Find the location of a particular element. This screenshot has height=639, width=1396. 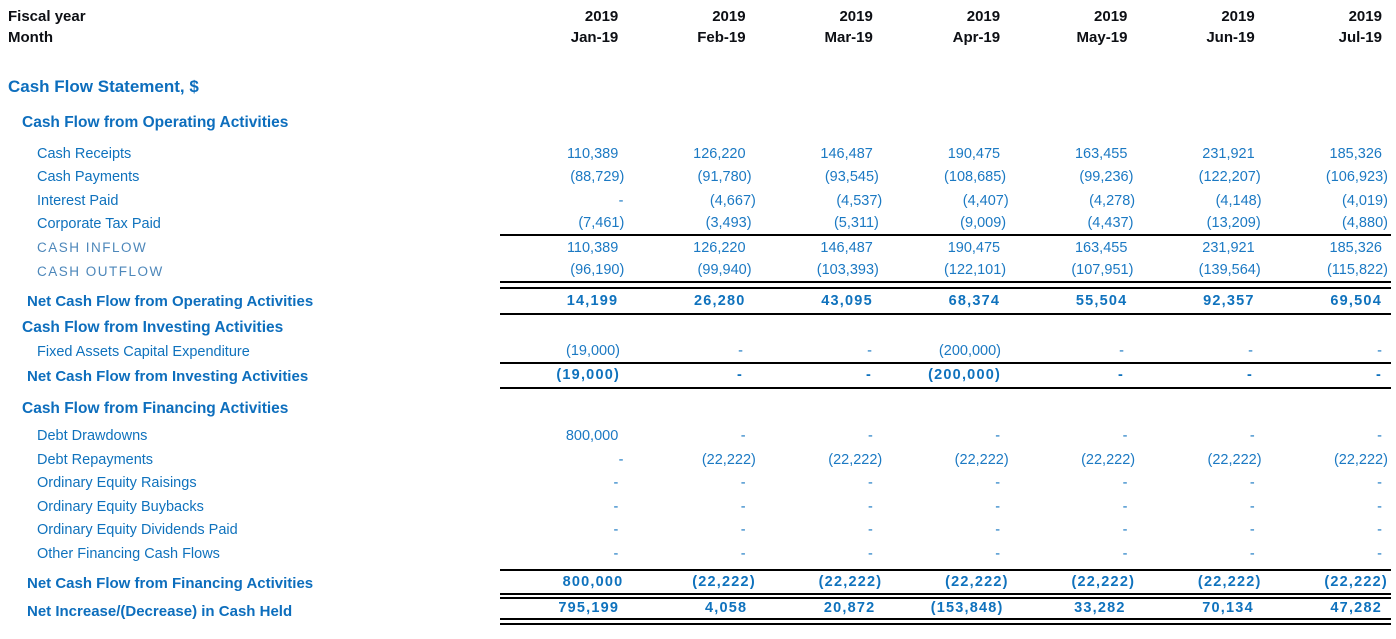

value-cell: (93,545) is located at coordinates (851, 177).